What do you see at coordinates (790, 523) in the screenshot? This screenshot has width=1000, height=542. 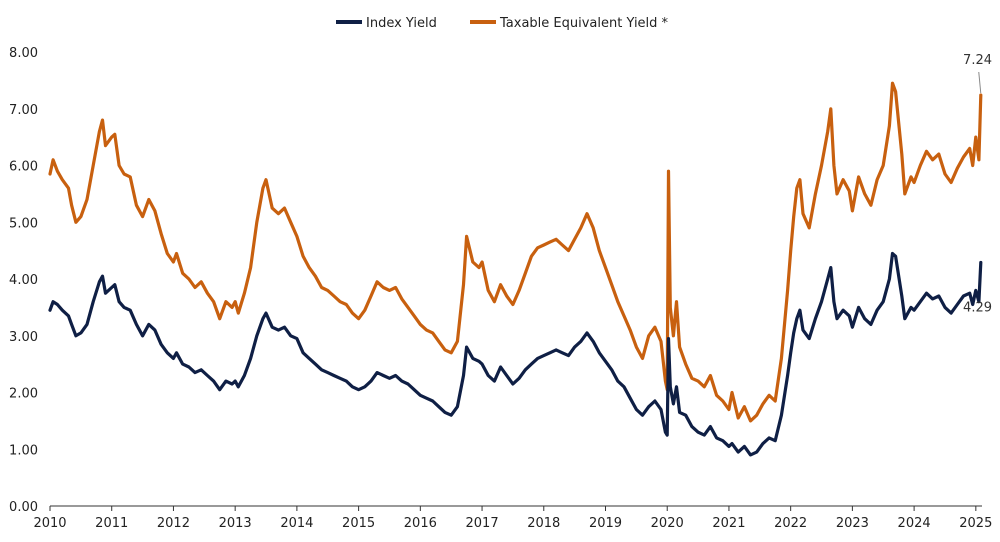 I see `x-tick-label: 2022` at bounding box center [790, 523].